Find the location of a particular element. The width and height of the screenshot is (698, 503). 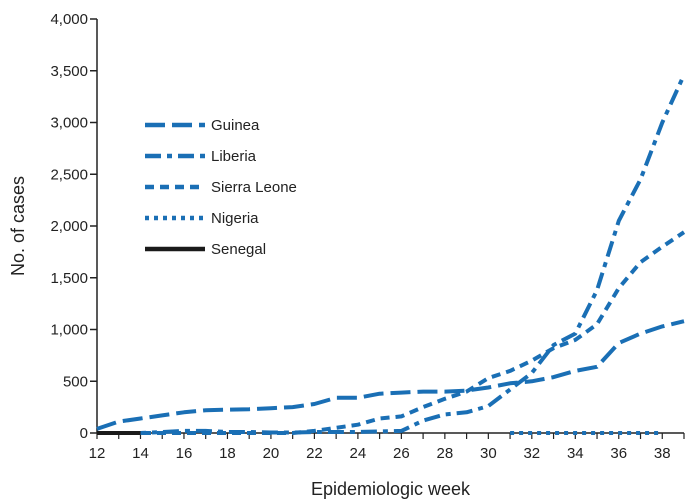

x-axis-title: Epidemiologic week is located at coordinates (391, 489).